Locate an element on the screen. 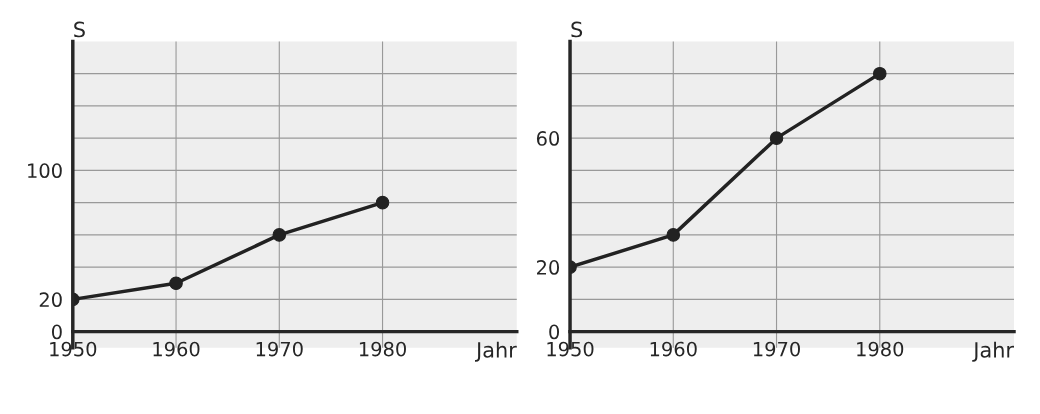 Image resolution: width=1040 pixels, height=414 pixels. y-tick-label: 100 is located at coordinates (45, 171).